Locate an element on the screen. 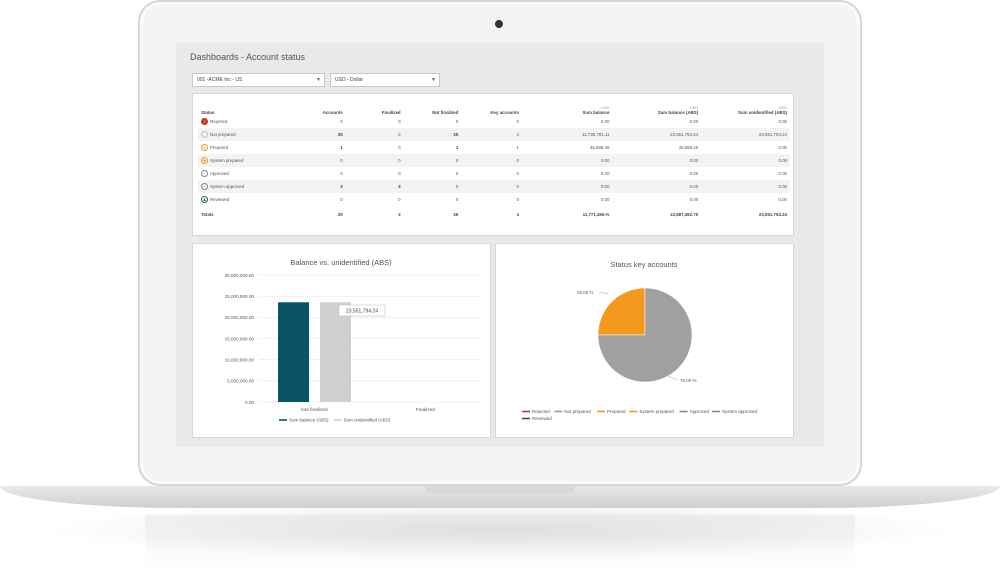 The height and width of the screenshot is (577, 1000). status-label: Approved is located at coordinates (219, 173).